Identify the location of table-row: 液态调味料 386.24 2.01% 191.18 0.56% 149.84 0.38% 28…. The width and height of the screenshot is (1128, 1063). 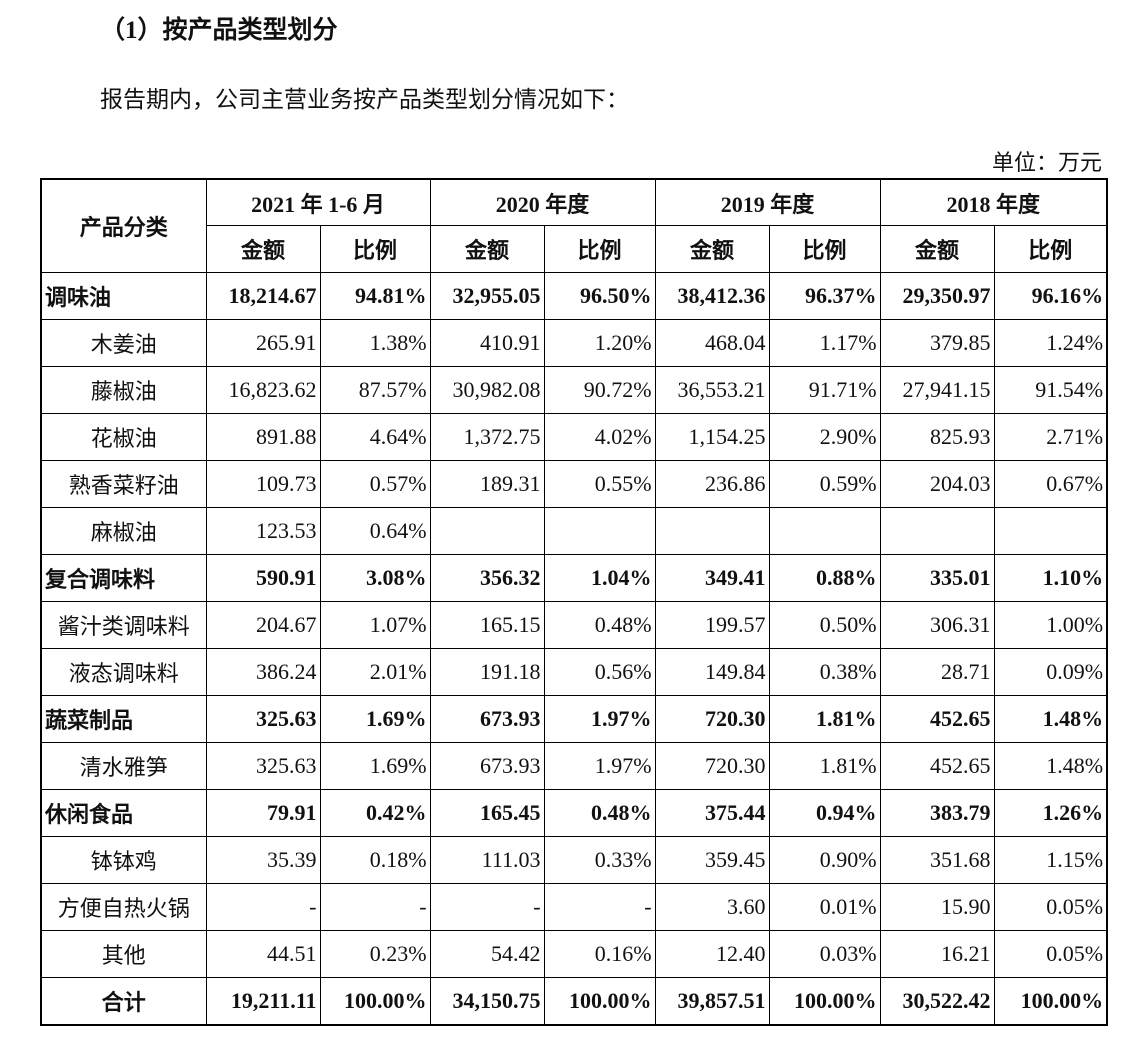
(574, 672).